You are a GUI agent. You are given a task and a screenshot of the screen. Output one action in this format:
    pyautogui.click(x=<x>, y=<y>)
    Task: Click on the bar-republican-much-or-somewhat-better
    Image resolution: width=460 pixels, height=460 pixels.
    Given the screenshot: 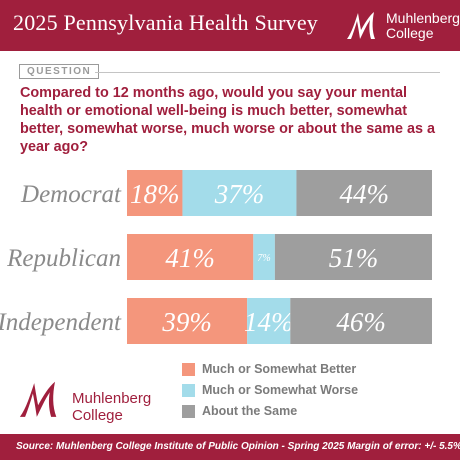 What is the action you would take?
    pyautogui.click(x=190, y=257)
    